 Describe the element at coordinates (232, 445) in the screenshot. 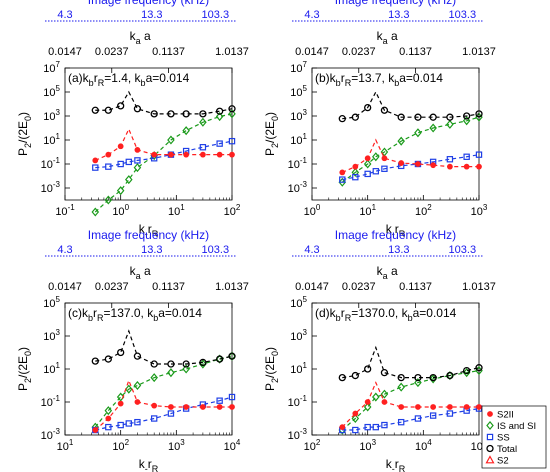

I see `x-tick-label: 10⁴` at that location.